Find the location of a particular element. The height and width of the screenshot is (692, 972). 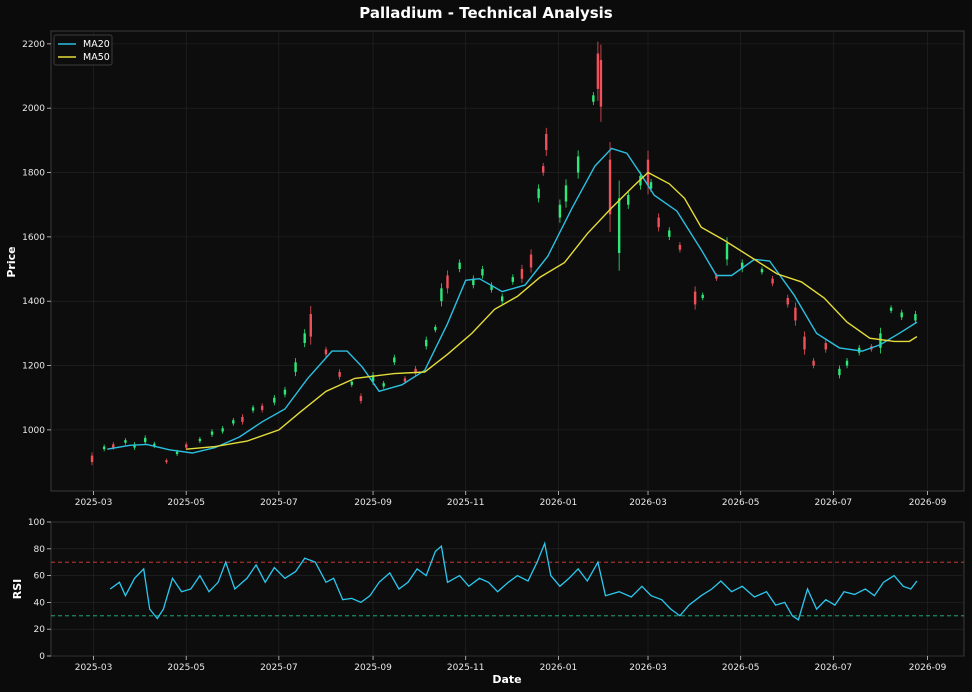

rsi-ytick-label: 40 is located at coordinates (40, 603).